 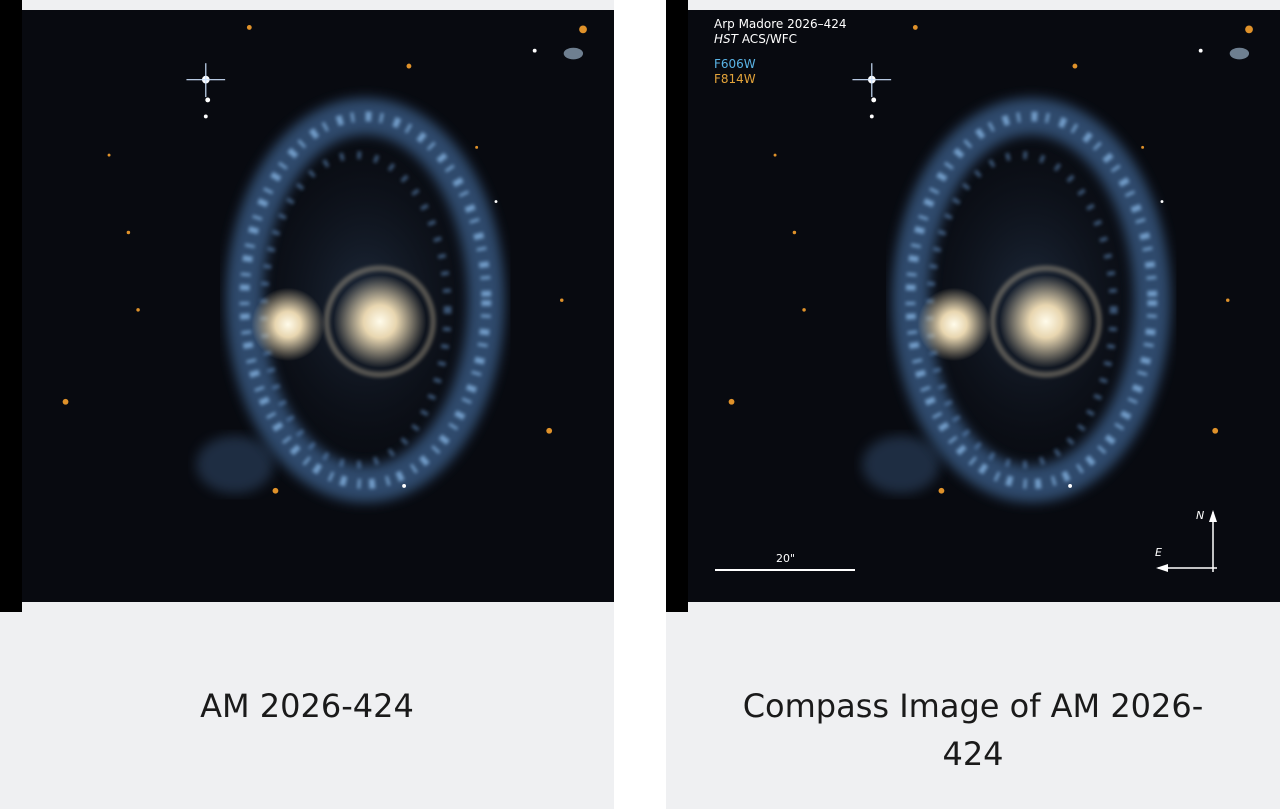 What do you see at coordinates (973, 730) in the screenshot?
I see `caption: Compass Image of AM 2026-424` at bounding box center [973, 730].